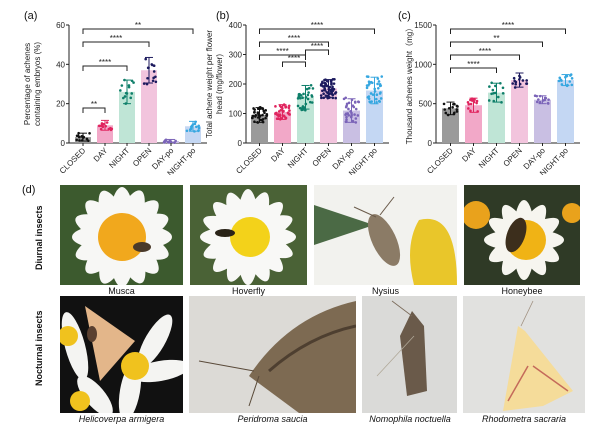  I want to click on y-tick-label: 200, so click(236, 84).